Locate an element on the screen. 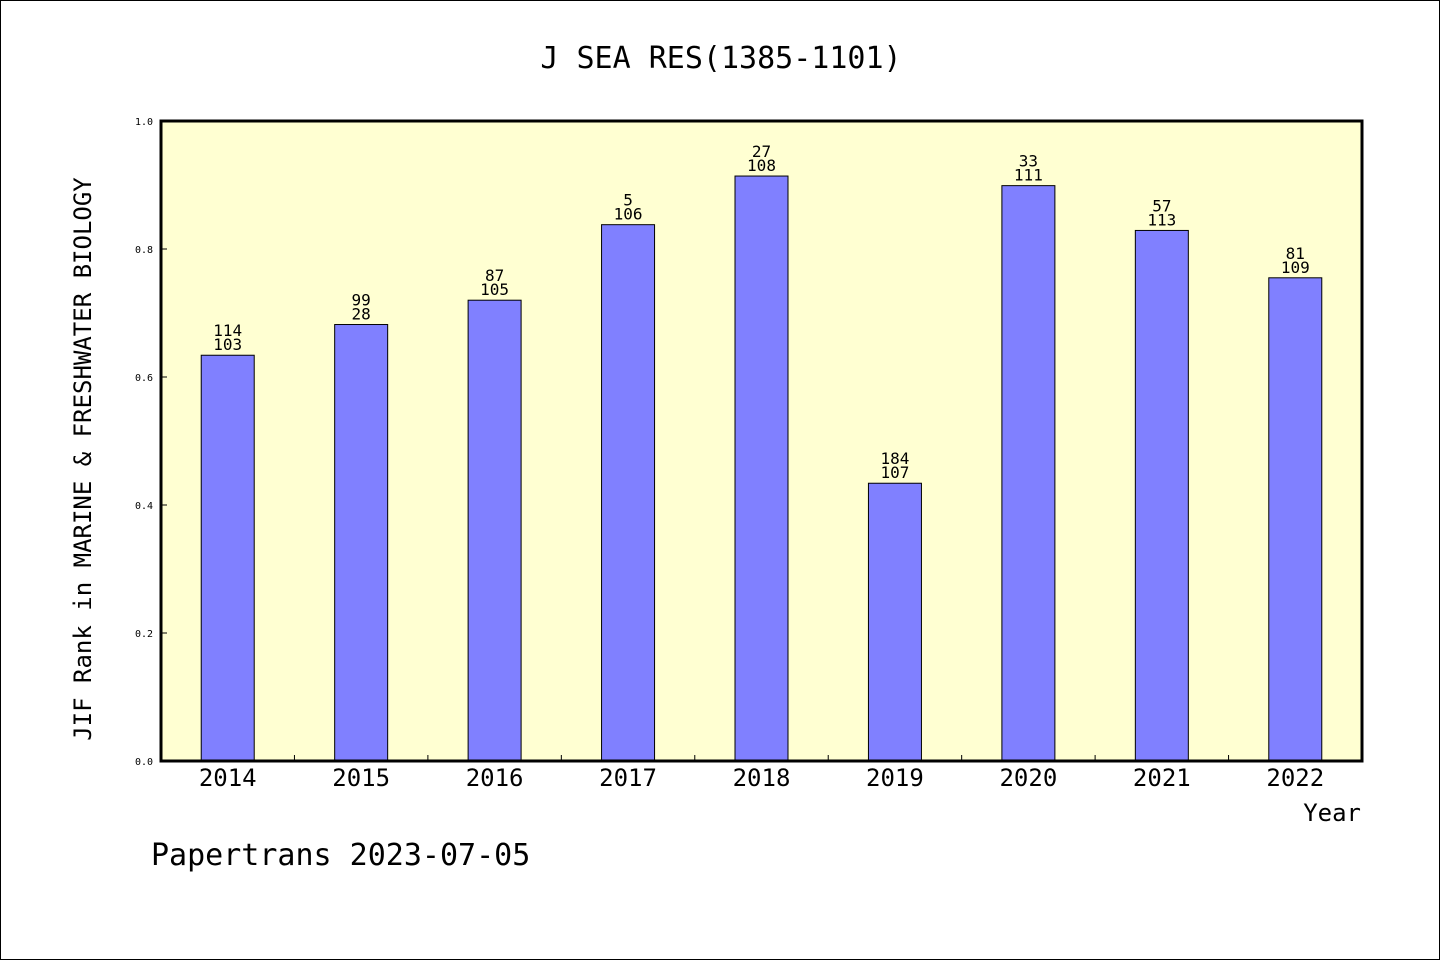 This screenshot has height=961, width=1440. y-tick-label: 0.6 is located at coordinates (144, 378).